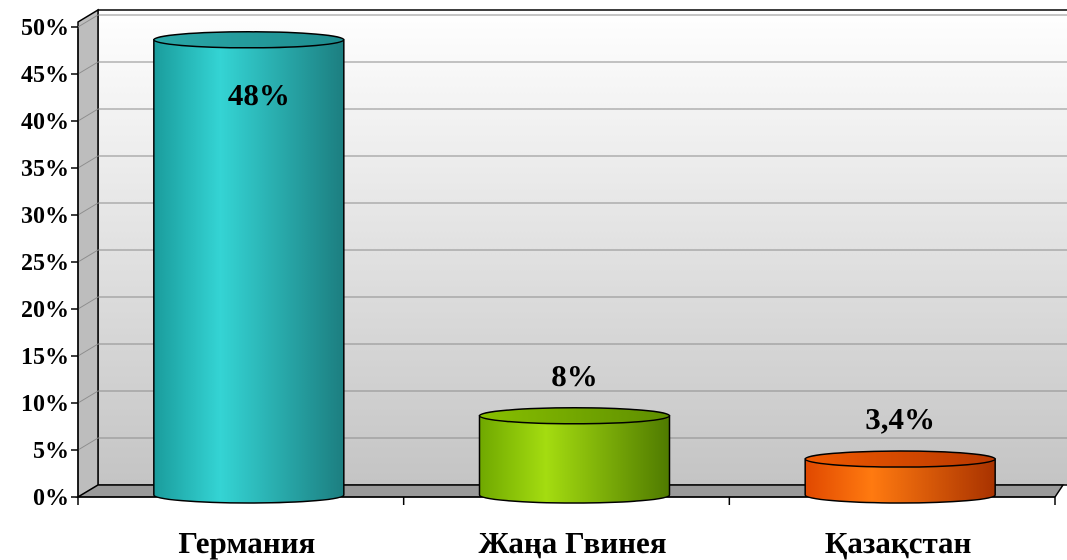 The width and height of the screenshot is (1067, 560). I want to click on y-axis: 0% 5% 10% 15% 20% 25% 30% 35% 40% 45% 50%, so click(50, 263).